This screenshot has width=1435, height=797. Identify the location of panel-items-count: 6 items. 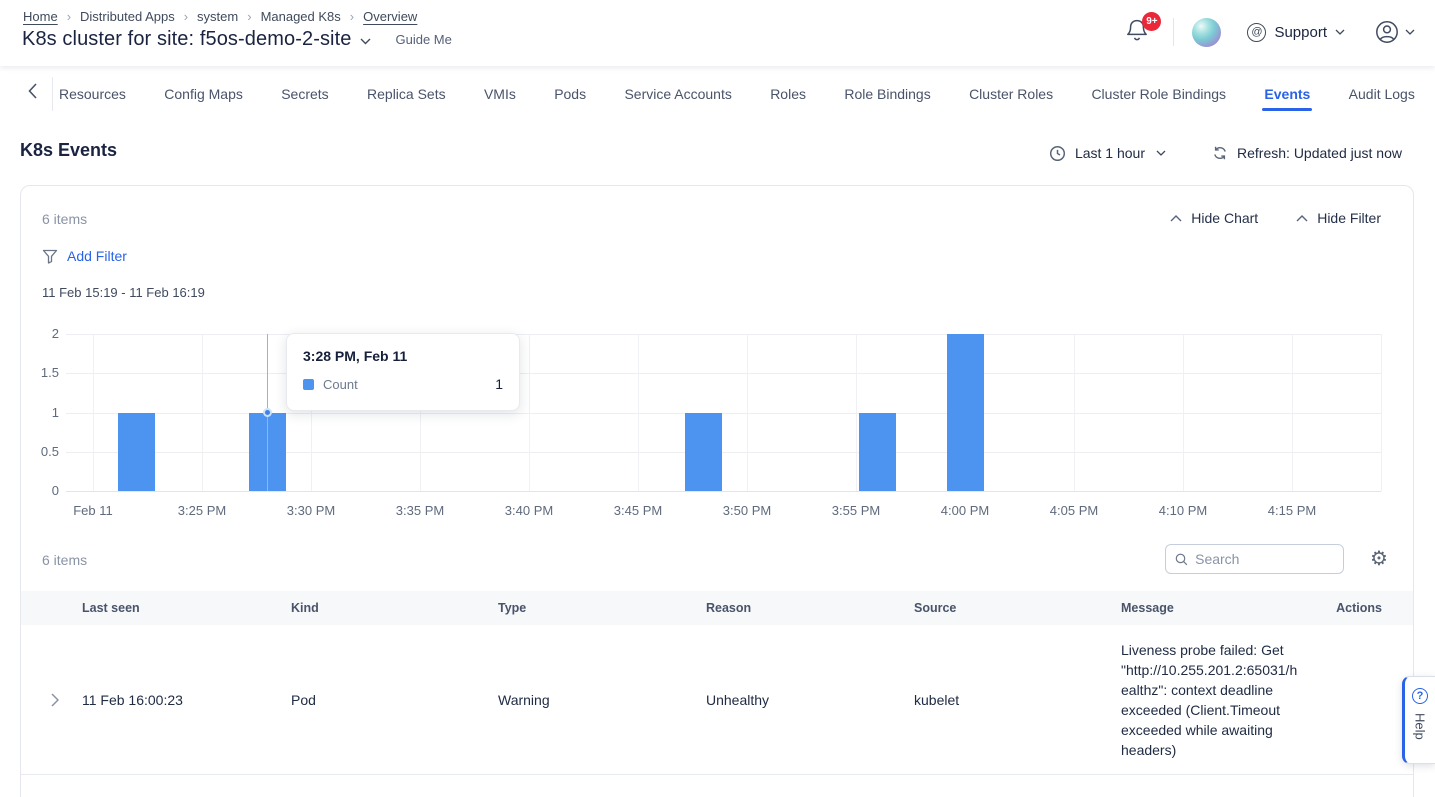
(65, 219).